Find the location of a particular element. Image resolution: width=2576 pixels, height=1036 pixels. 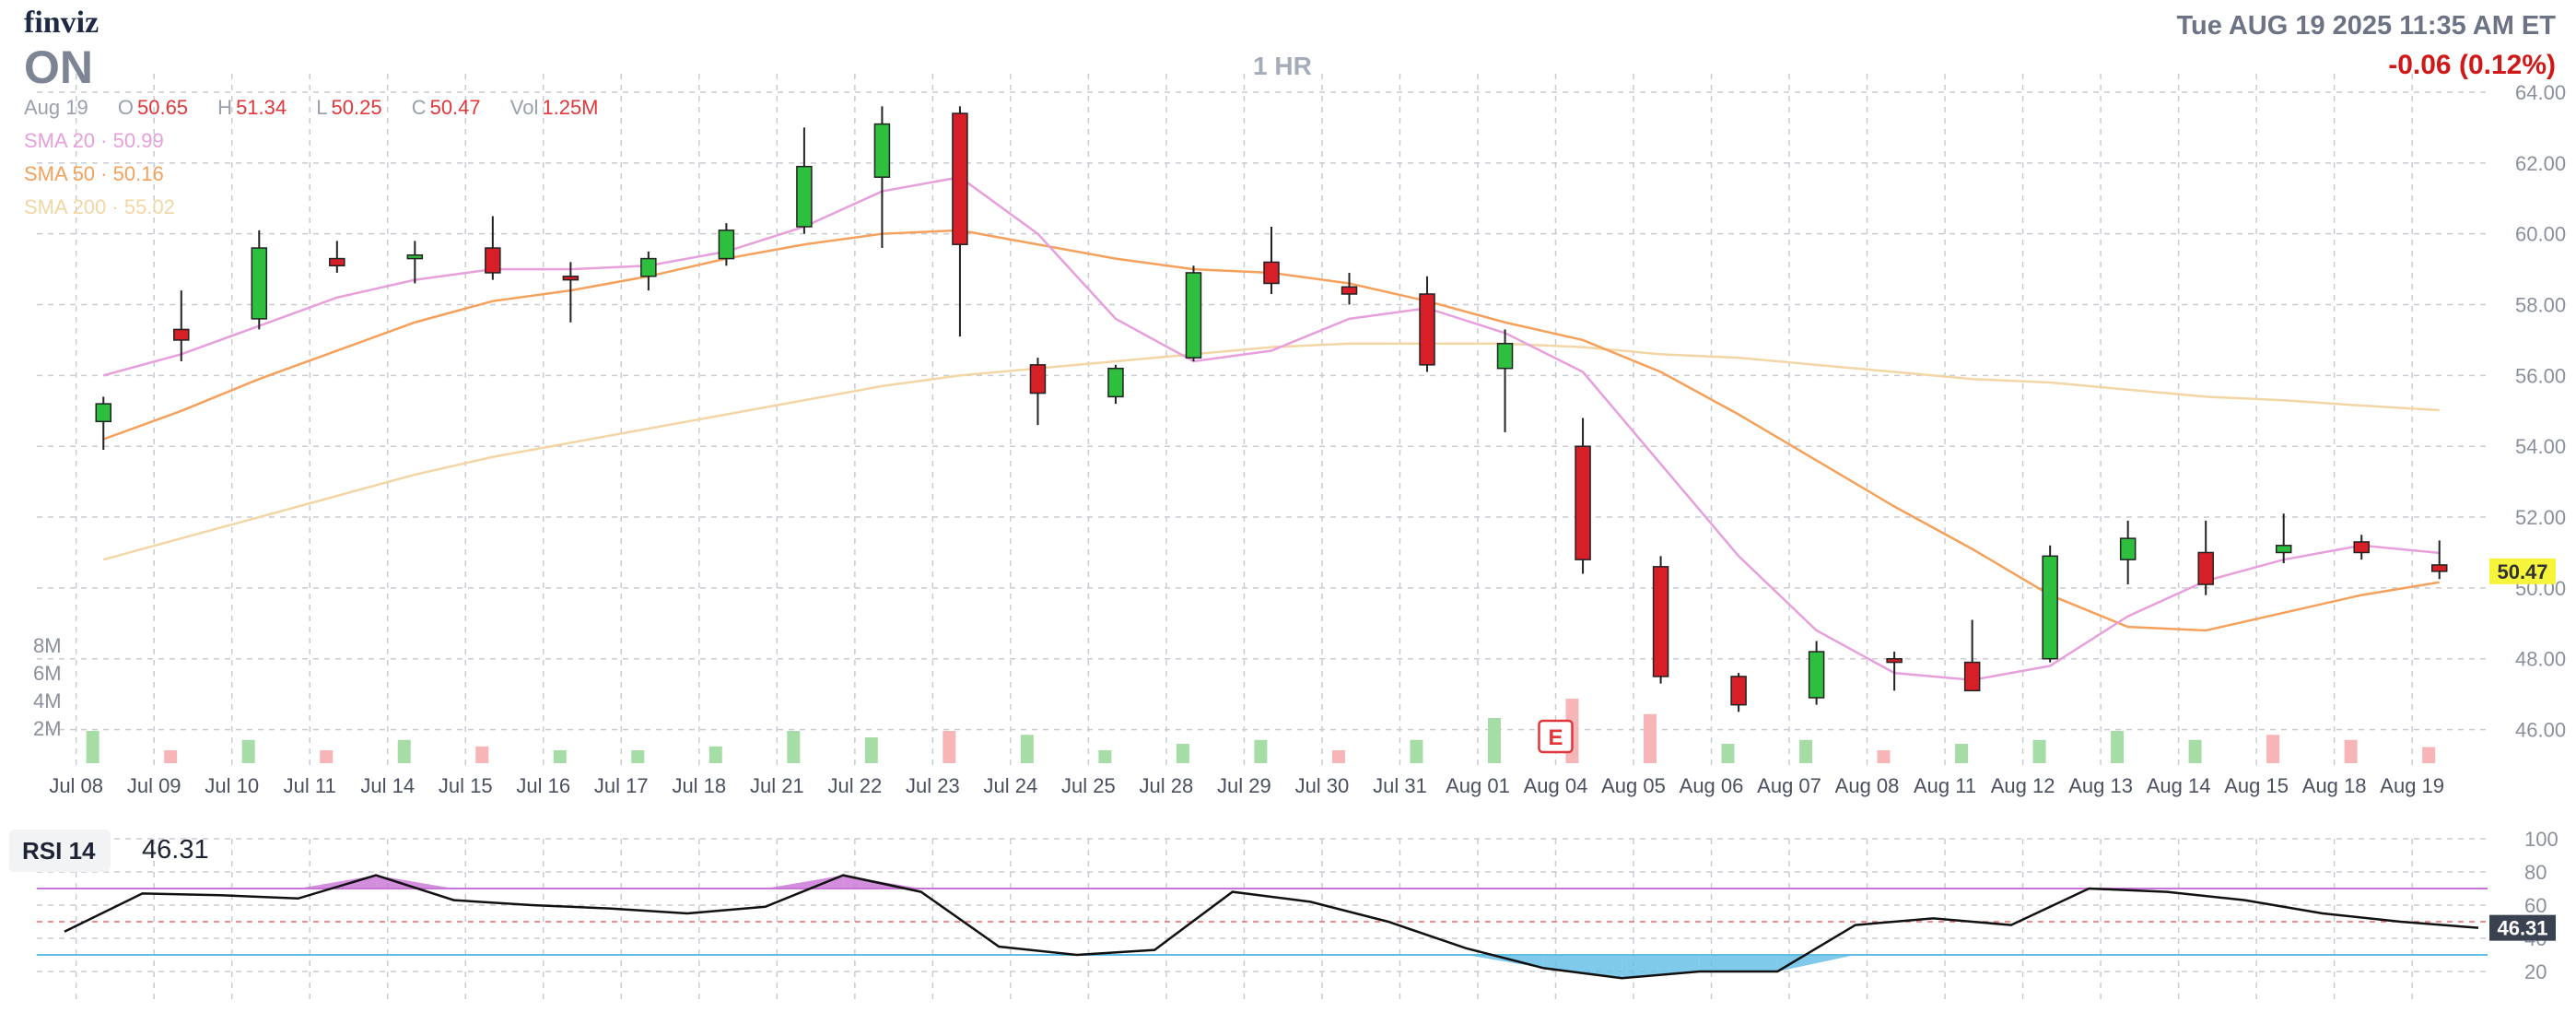

rsi-tick-label: 100 is located at coordinates (2541, 840).